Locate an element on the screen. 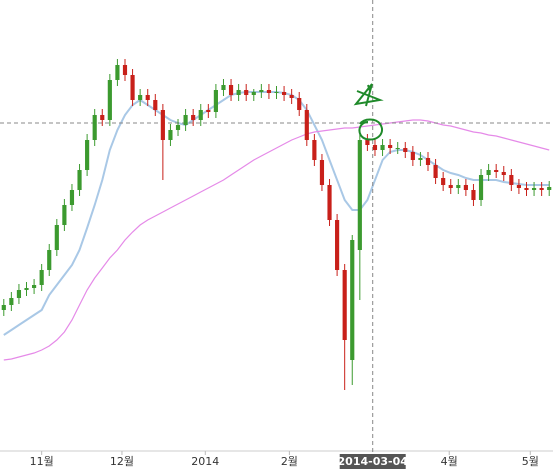 The height and width of the screenshot is (469, 553). x-tick-label: 2월 is located at coordinates (289, 461).